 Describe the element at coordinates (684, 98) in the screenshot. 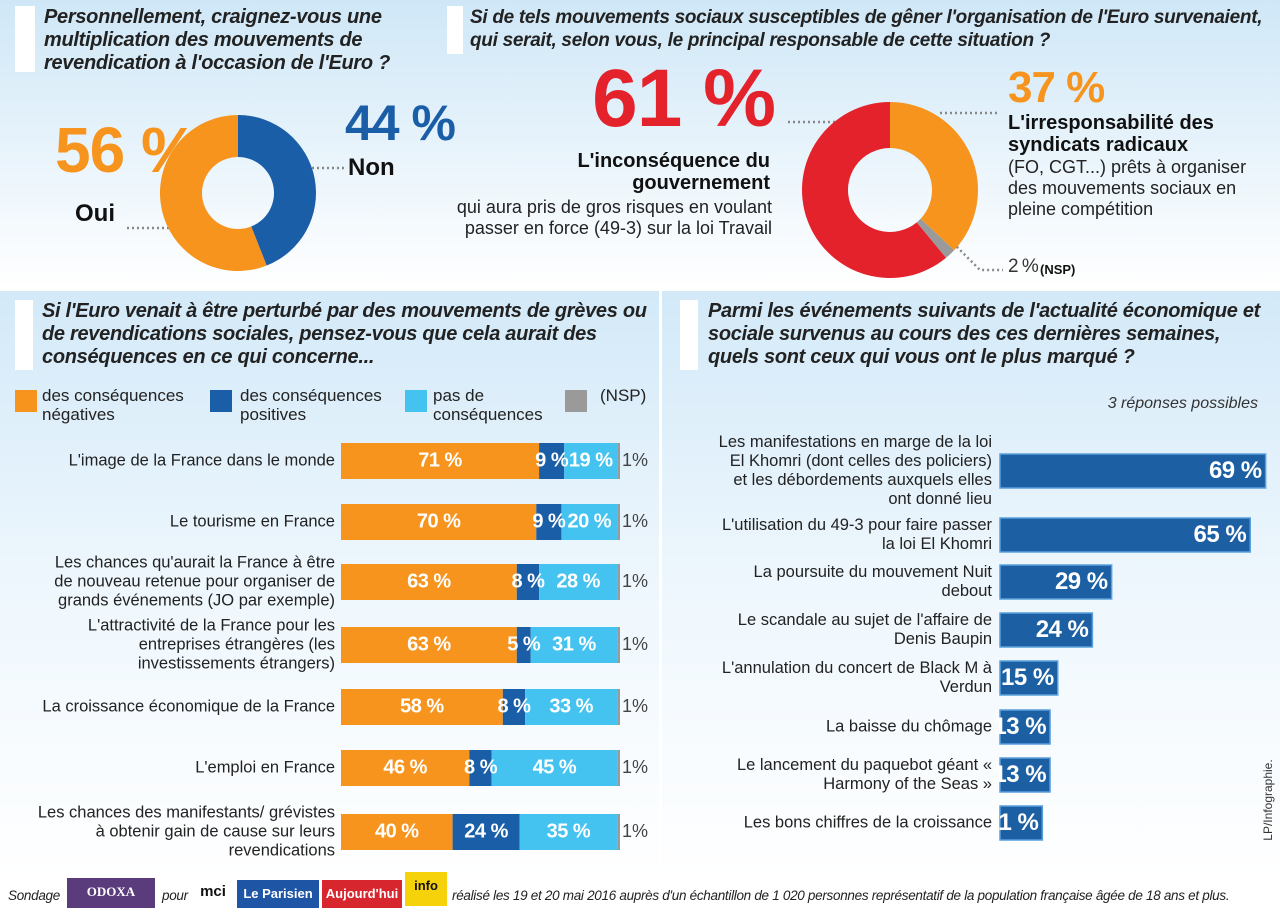

I see `value-label: 61 %` at that location.